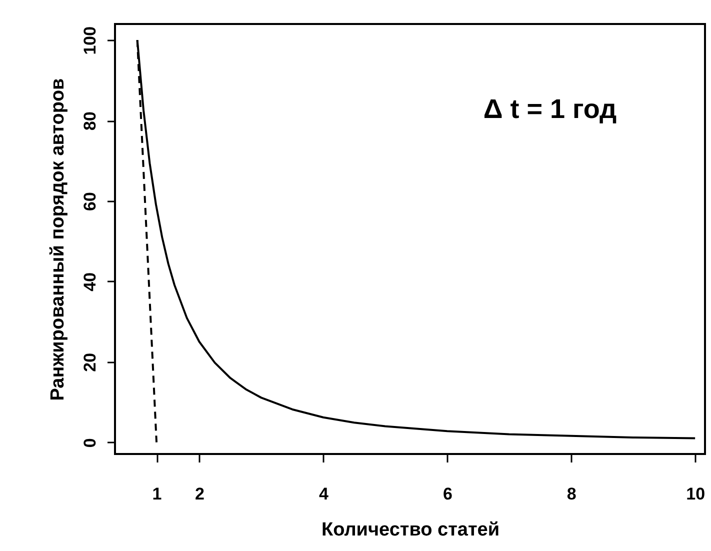  What do you see at coordinates (58, 239) in the screenshot?
I see `y-axis-title: Ранжированный порядок авторов` at bounding box center [58, 239].